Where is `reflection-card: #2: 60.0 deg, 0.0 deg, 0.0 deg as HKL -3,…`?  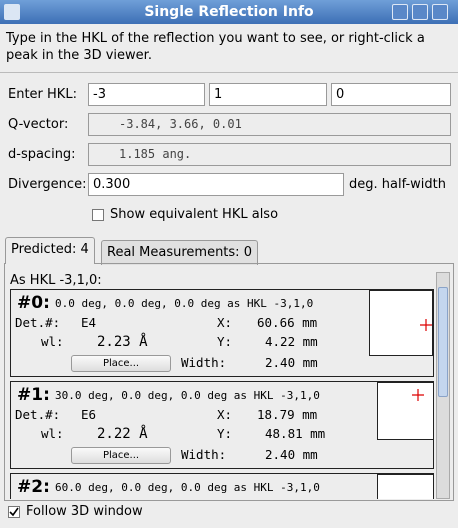
reflection-card: #2: 60.0 deg, 0.0 deg, 0.0 deg as HKL -3,… is located at coordinates (222, 486).